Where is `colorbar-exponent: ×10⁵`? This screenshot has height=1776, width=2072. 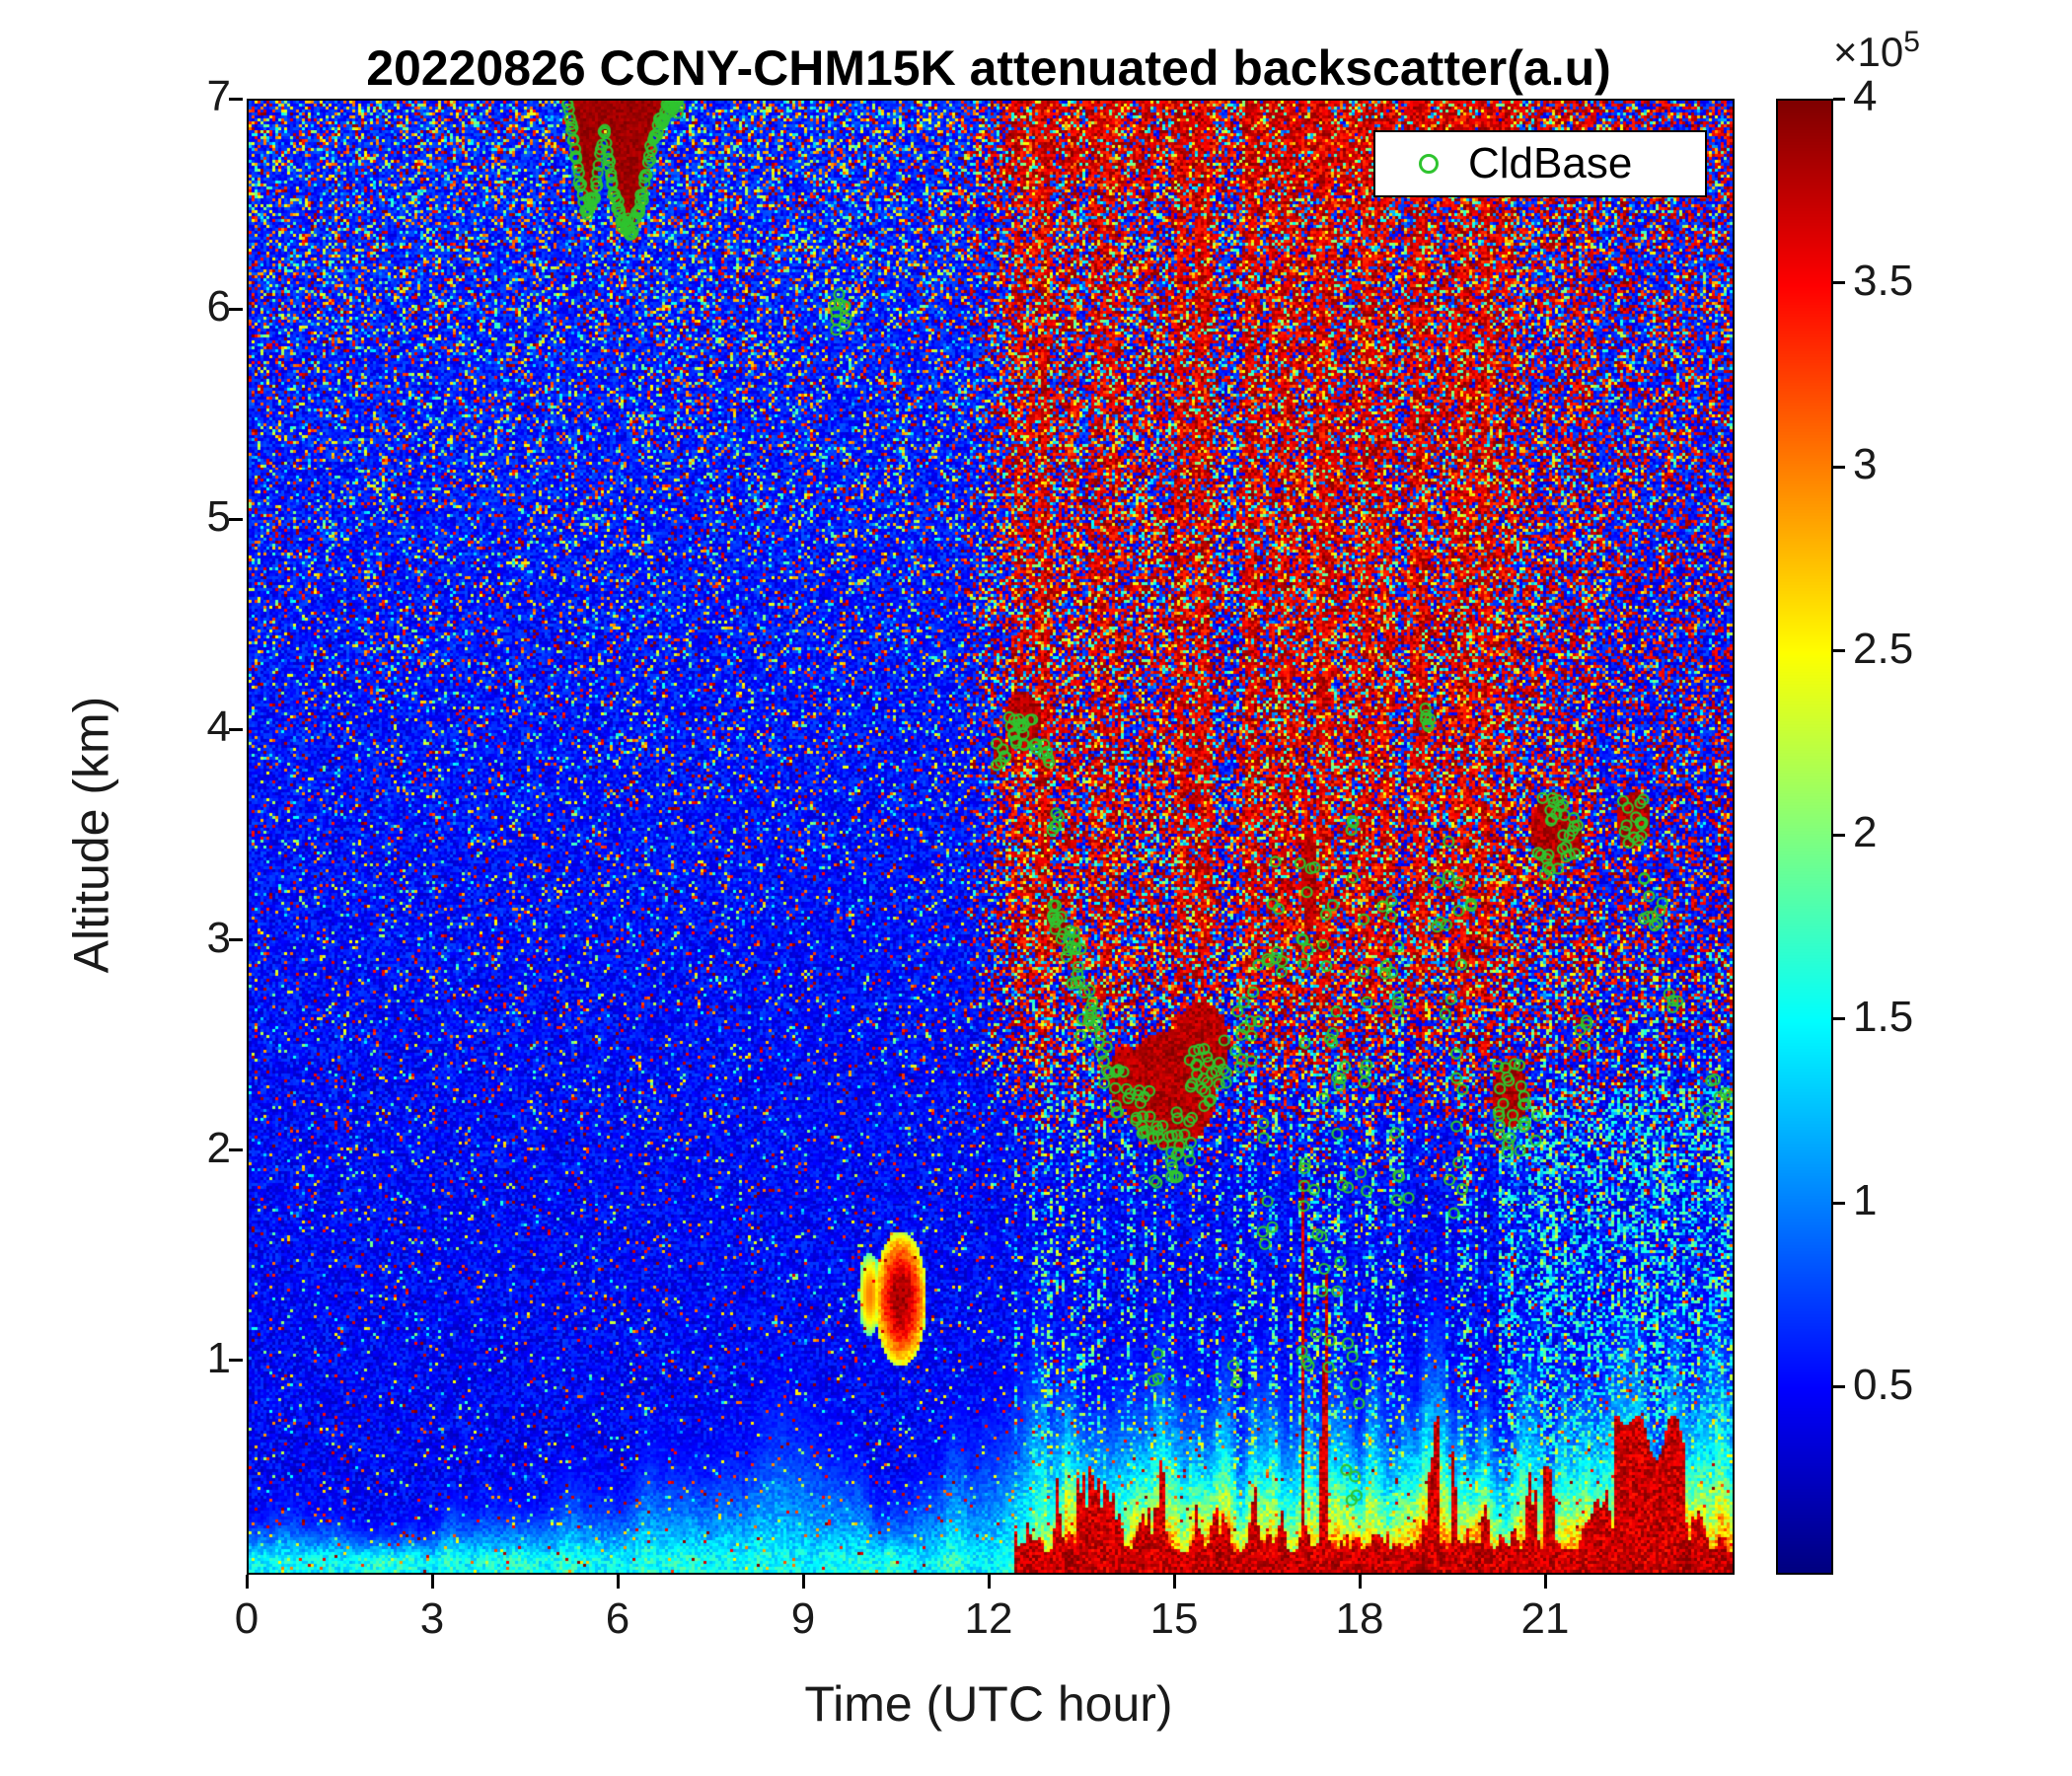 colorbar-exponent: ×10⁵ is located at coordinates (1877, 51).